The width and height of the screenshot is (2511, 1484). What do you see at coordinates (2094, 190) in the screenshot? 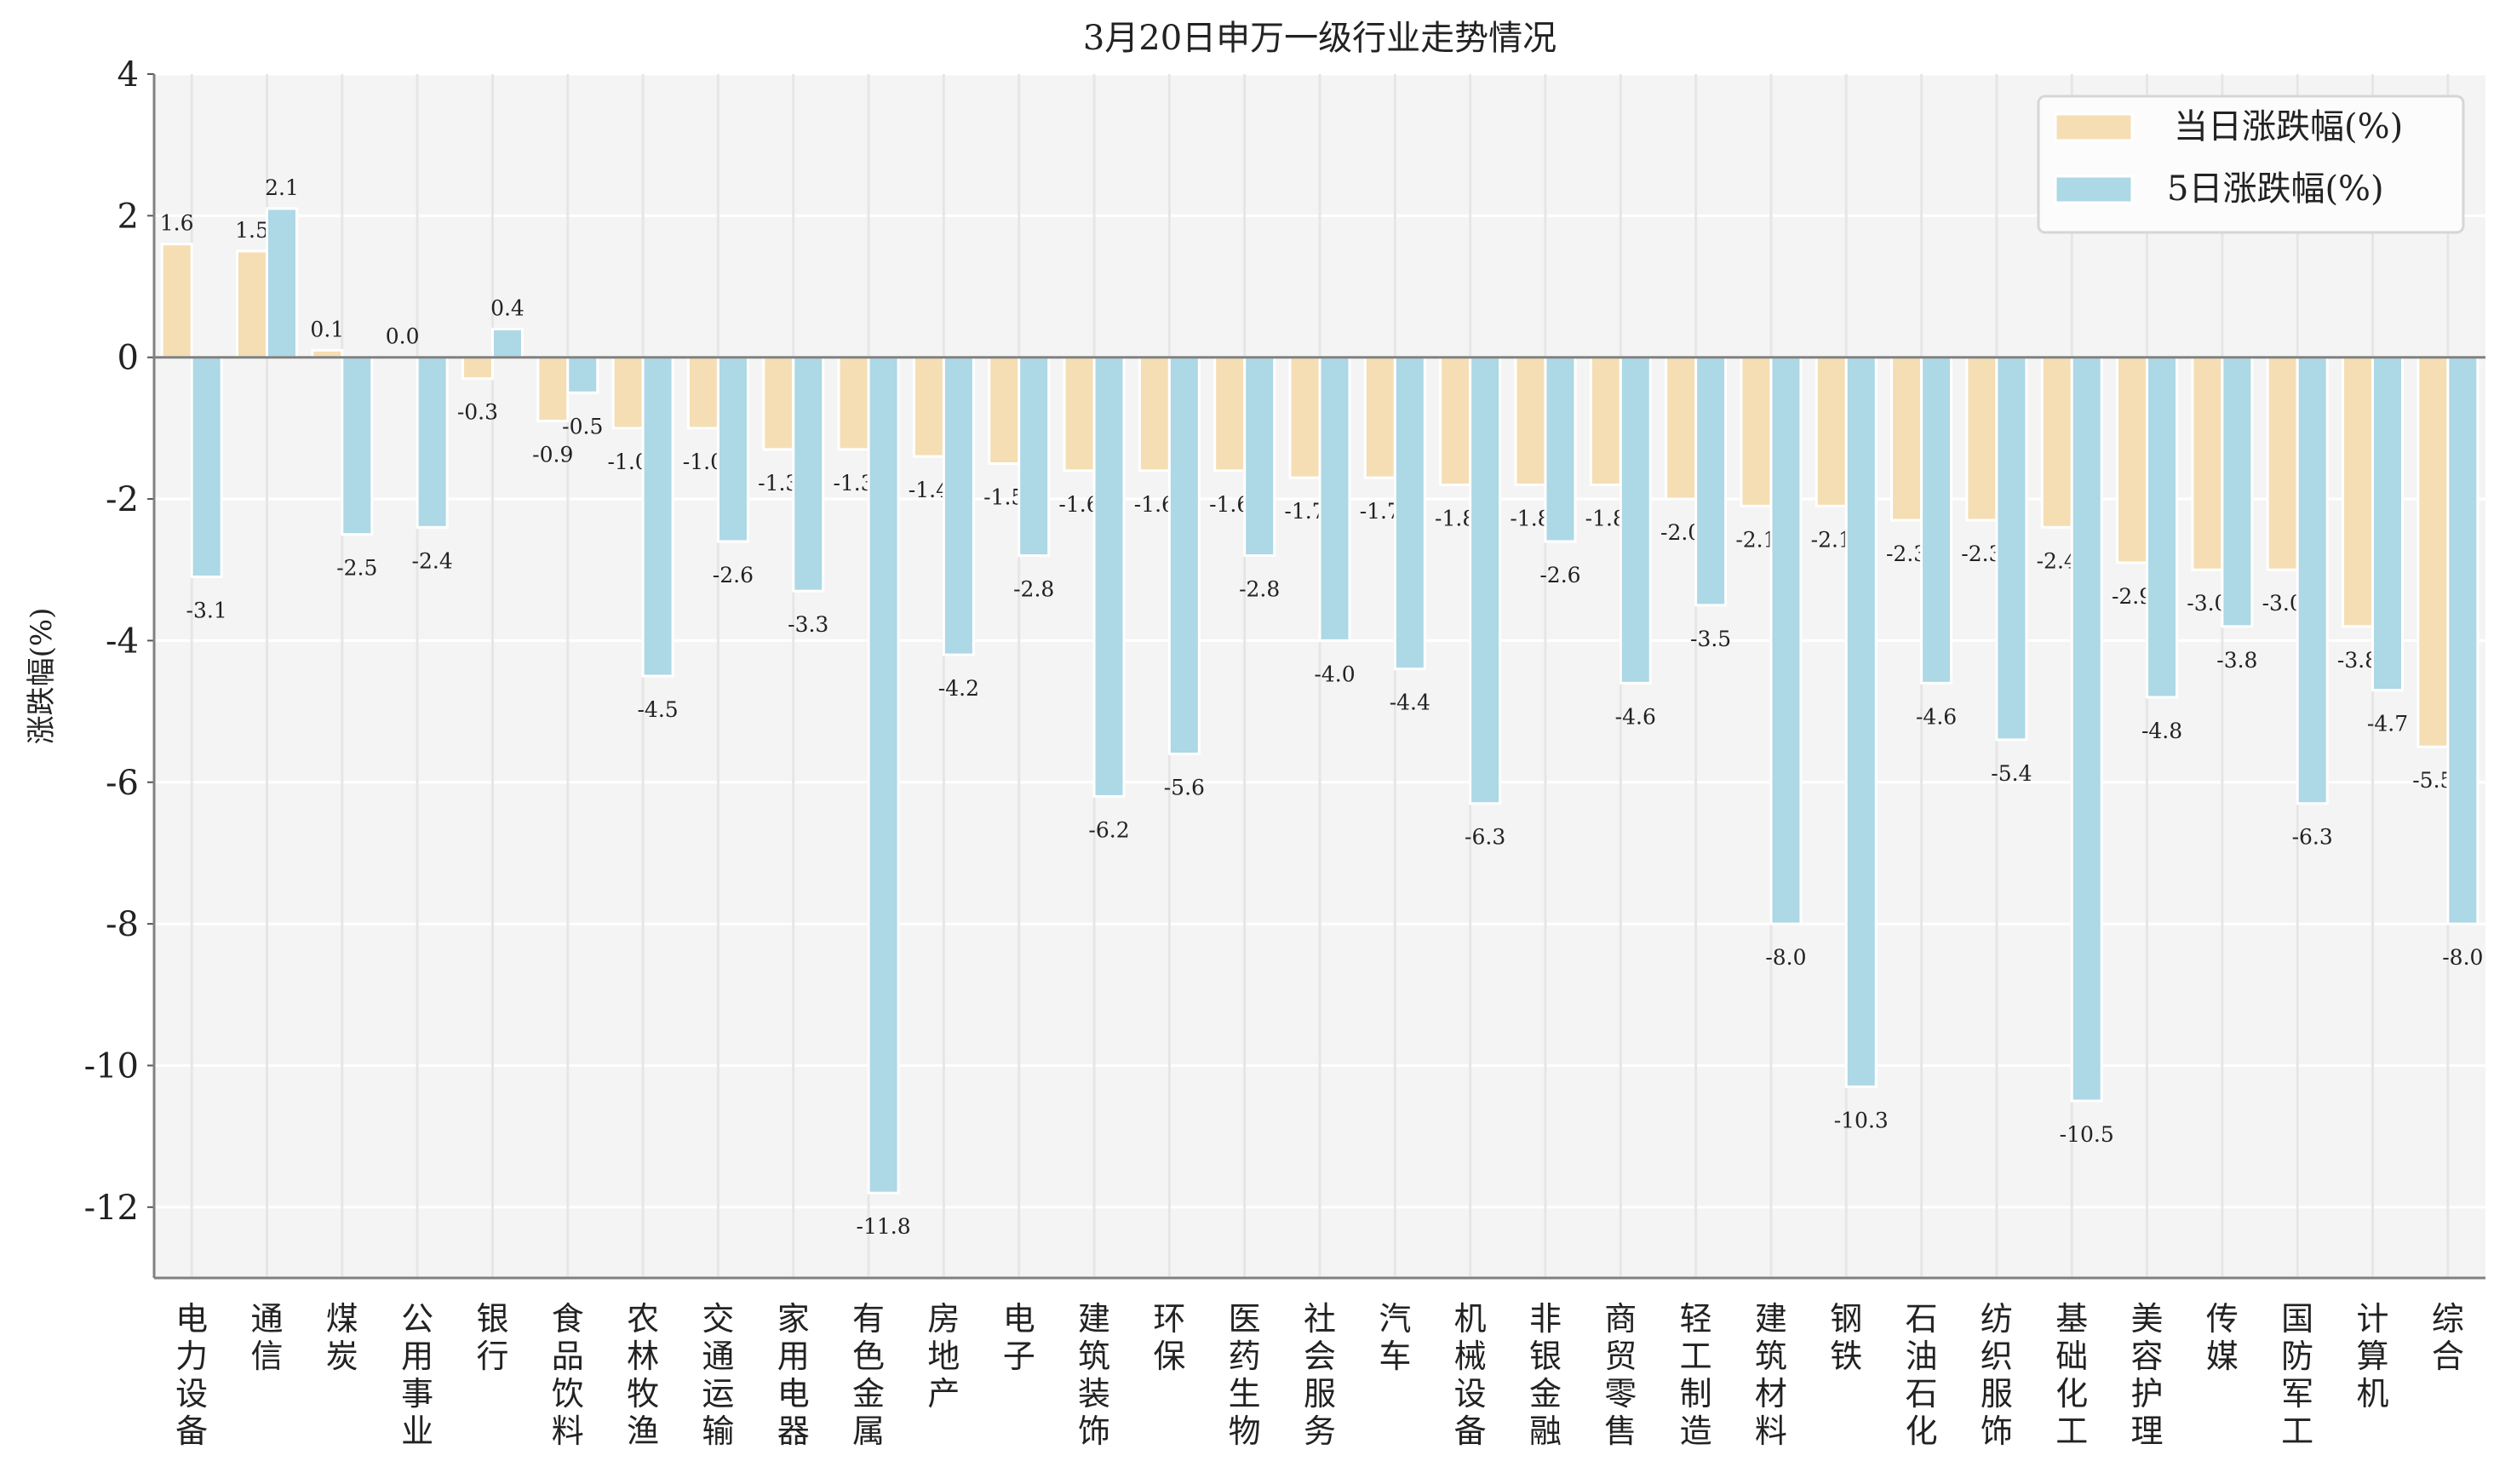
I see `legend-swatch` at bounding box center [2094, 190].